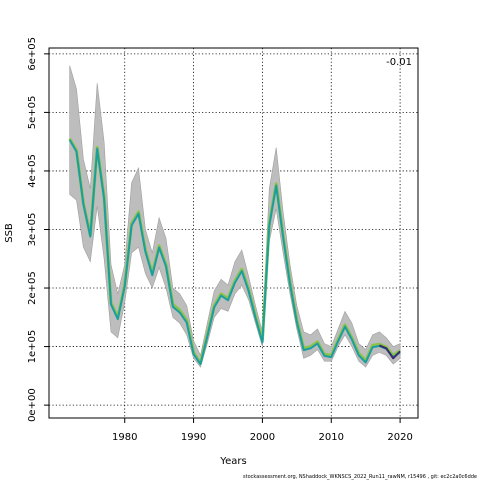 The width and height of the screenshot is (480, 480). I want to click on y-tick-label: 3e+05, so click(32, 230).